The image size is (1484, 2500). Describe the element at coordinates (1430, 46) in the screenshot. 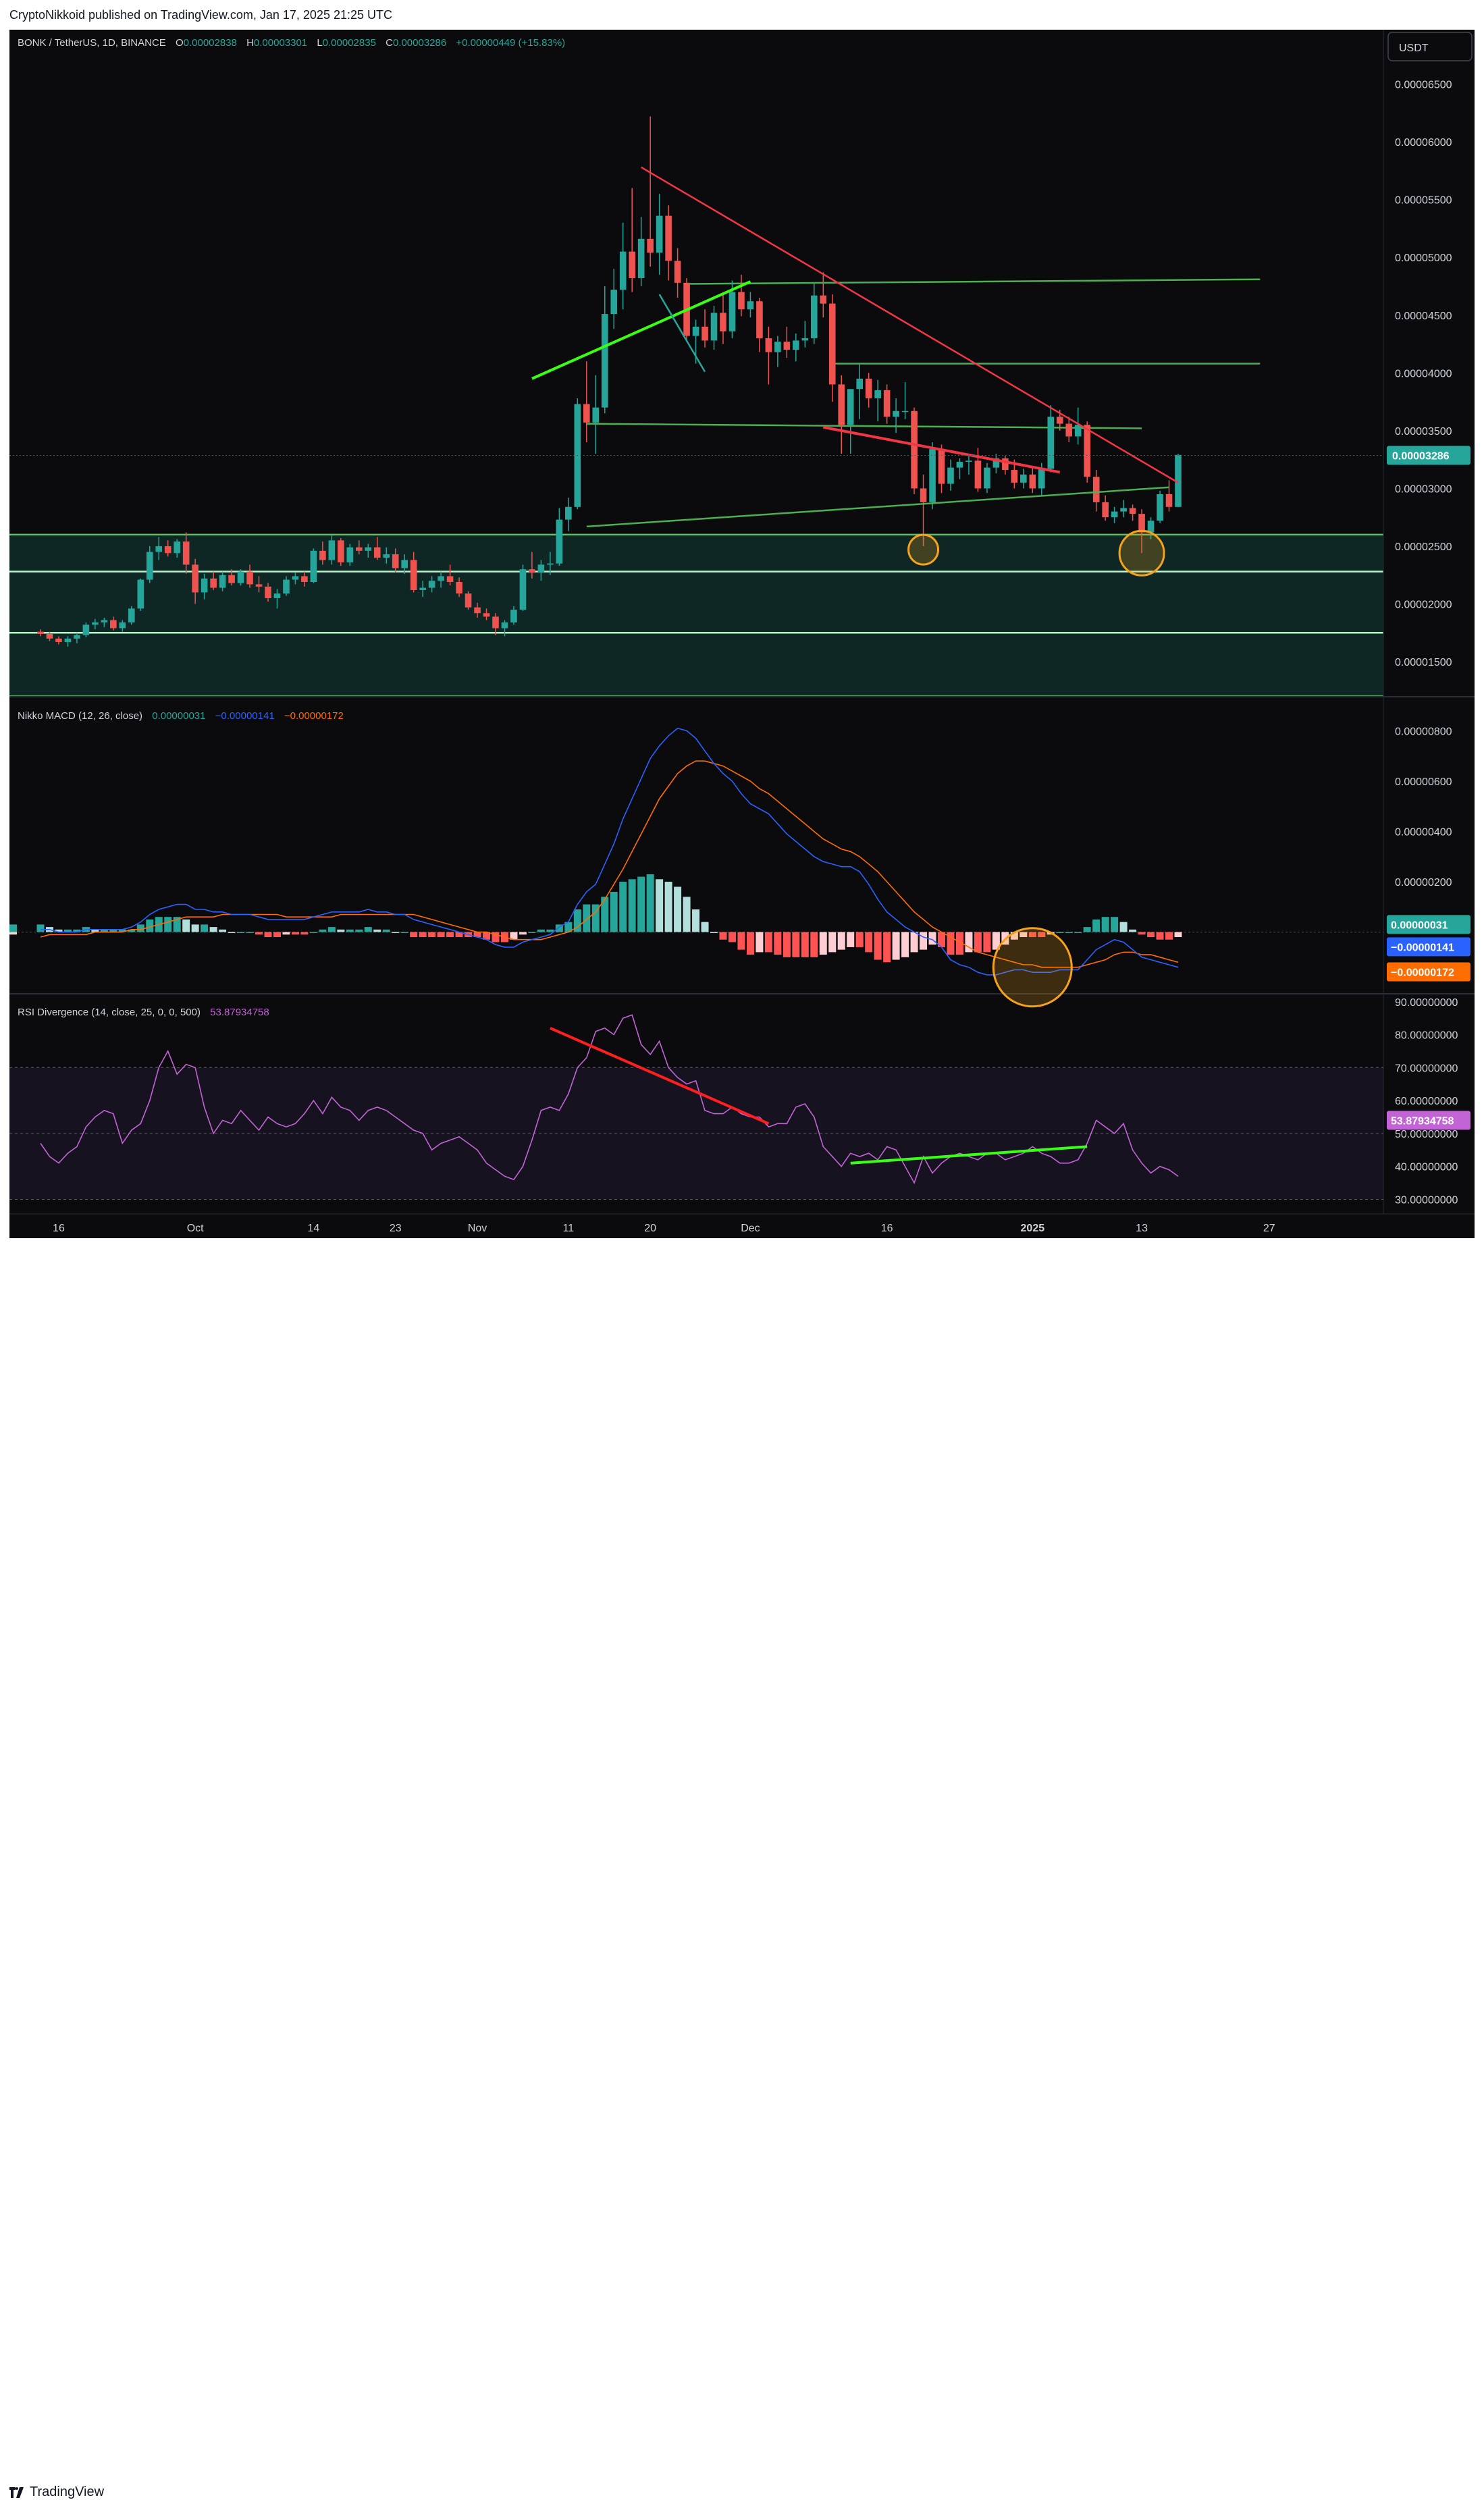

I see `currency-button-frame` at that location.